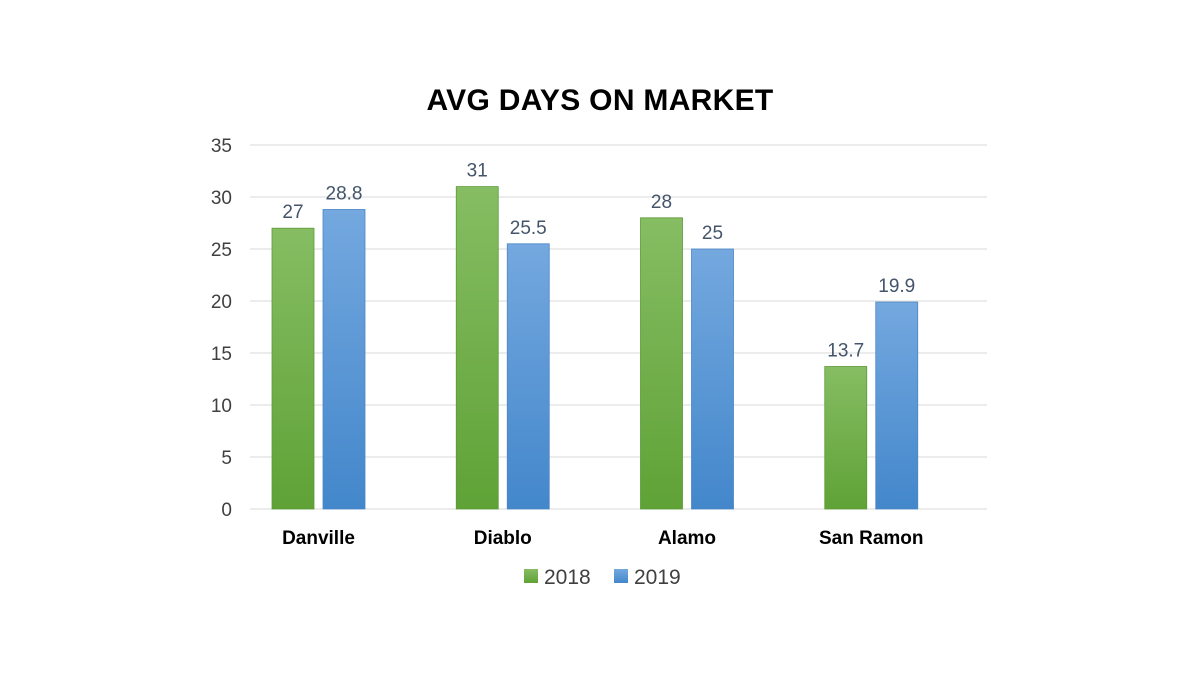 This screenshot has height=675, width=1200. Describe the element at coordinates (661, 202) in the screenshot. I see `data-label: 28` at that location.